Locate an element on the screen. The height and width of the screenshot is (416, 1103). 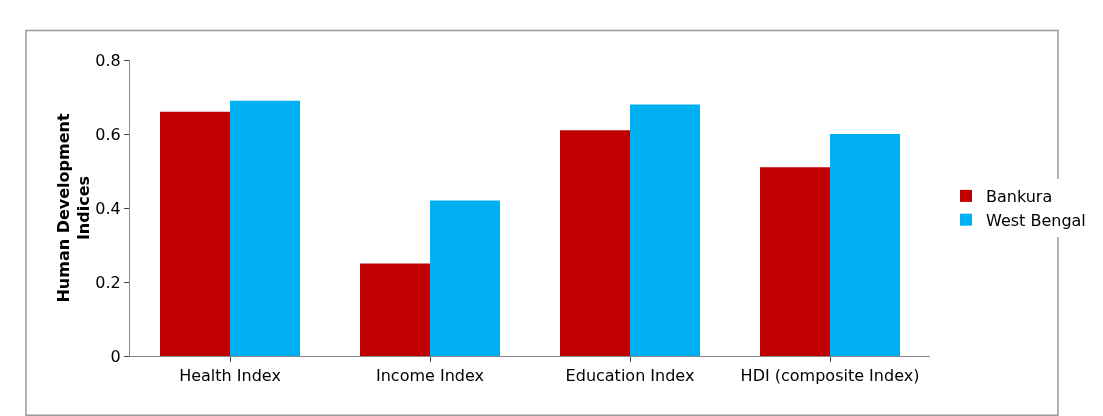
y-tick-label: 0.8 is located at coordinates (108, 60).